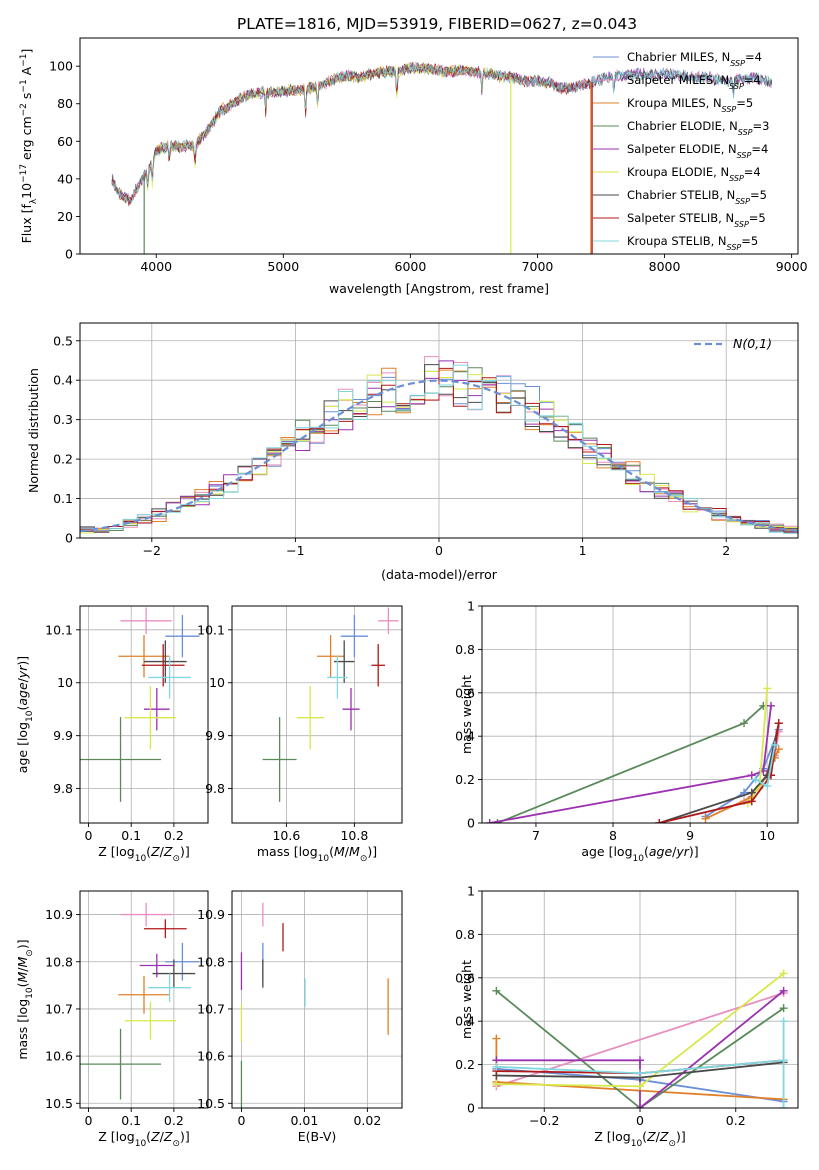 The image size is (819, 1170). What do you see at coordinates (677, 241) in the screenshot?
I see `legend-text: Kroupa STELIB, N` at bounding box center [677, 241].